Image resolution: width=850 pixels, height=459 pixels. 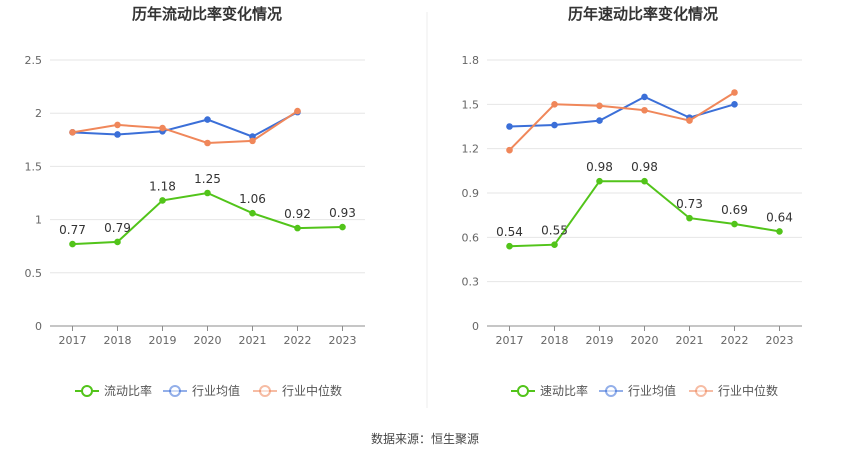 What do you see at coordinates (779, 217) in the screenshot?
I see `data-label: 0.64` at bounding box center [779, 217].